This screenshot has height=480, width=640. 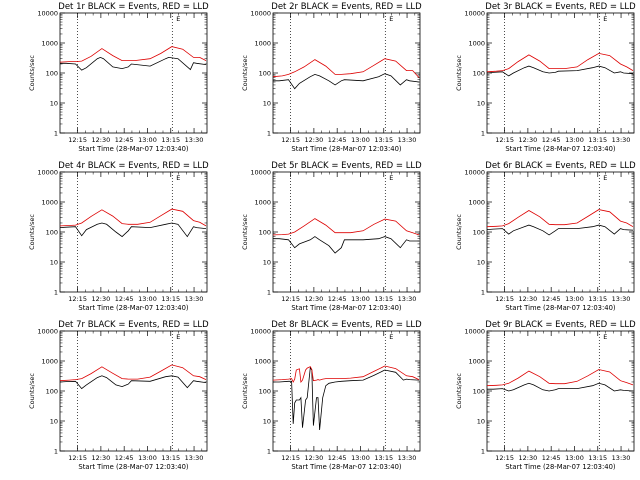 What do you see at coordinates (133, 325) in the screenshot?
I see `panel-title: Det 7r BLACK = Events, RED = LLD` at bounding box center [133, 325].